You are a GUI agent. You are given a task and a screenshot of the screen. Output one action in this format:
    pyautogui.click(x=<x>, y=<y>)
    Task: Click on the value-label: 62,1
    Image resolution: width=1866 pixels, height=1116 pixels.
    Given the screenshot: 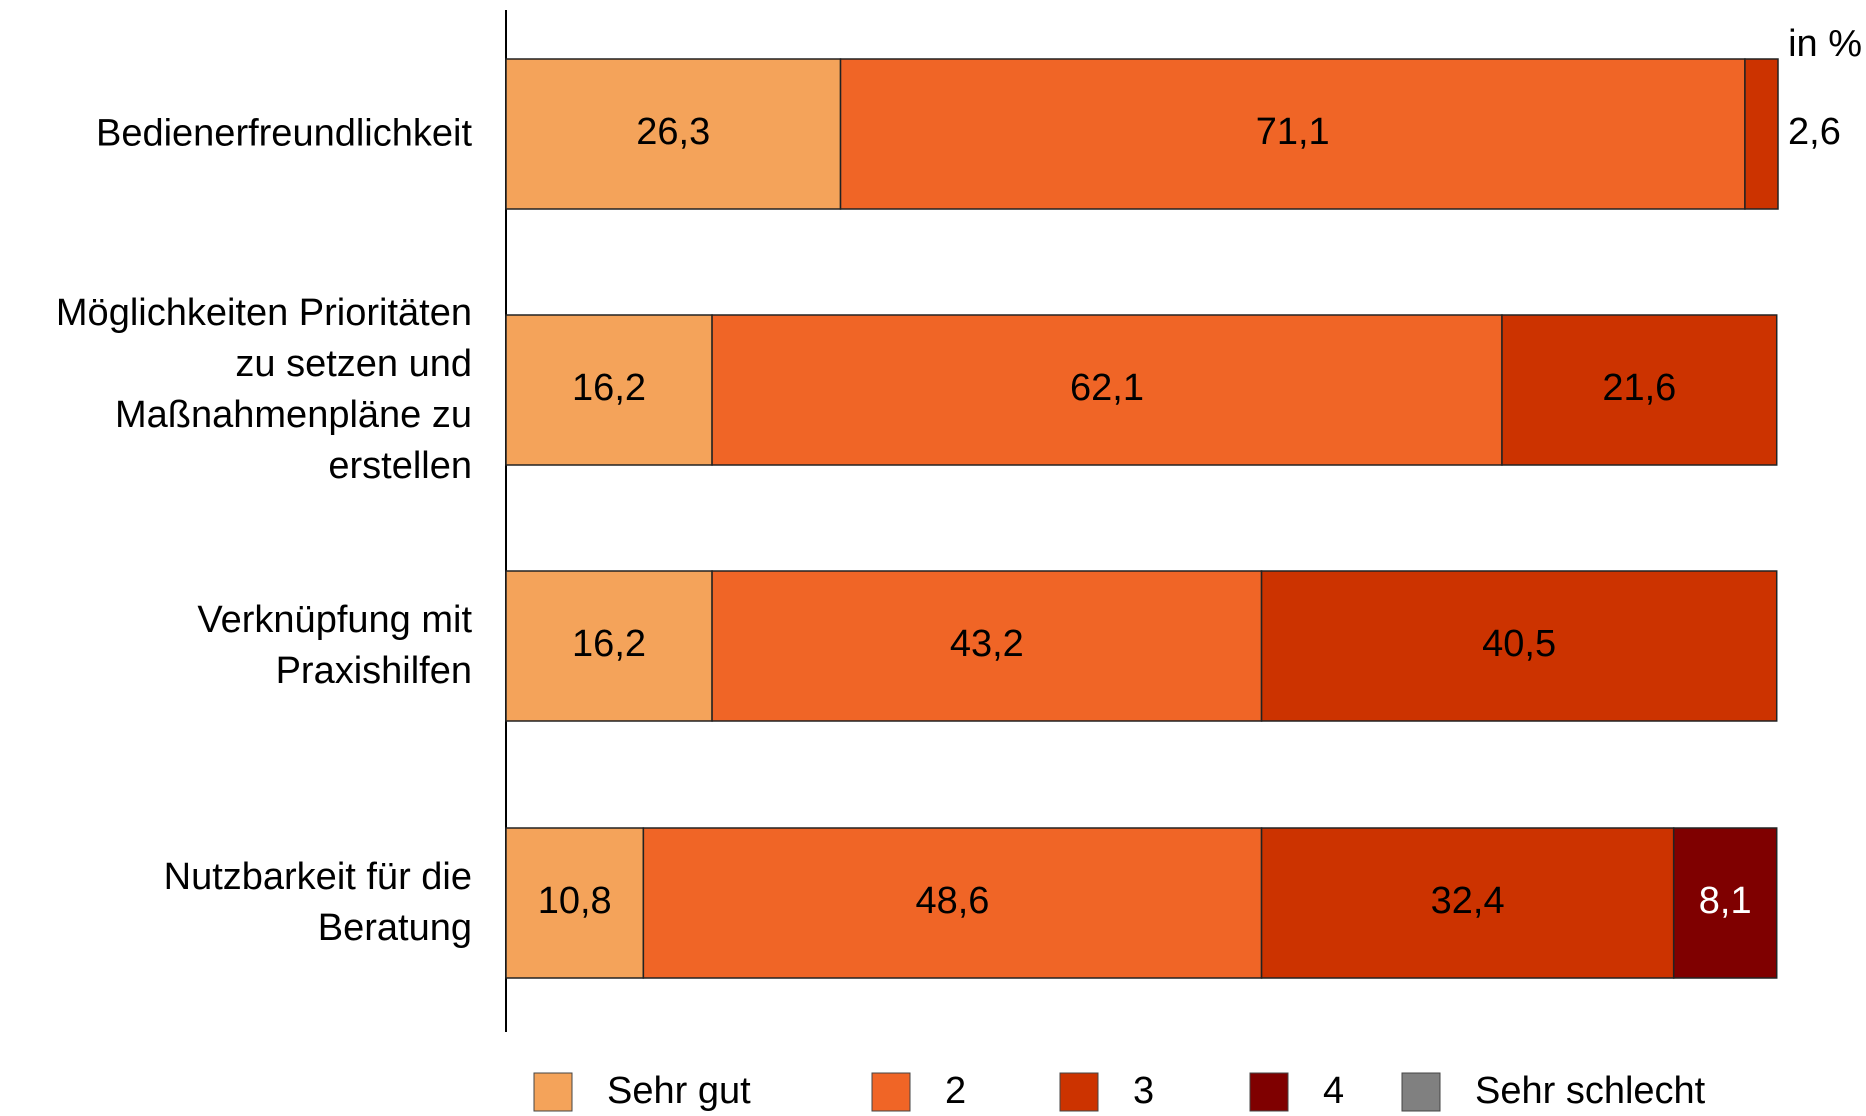 What is the action you would take?
    pyautogui.click(x=1107, y=388)
    